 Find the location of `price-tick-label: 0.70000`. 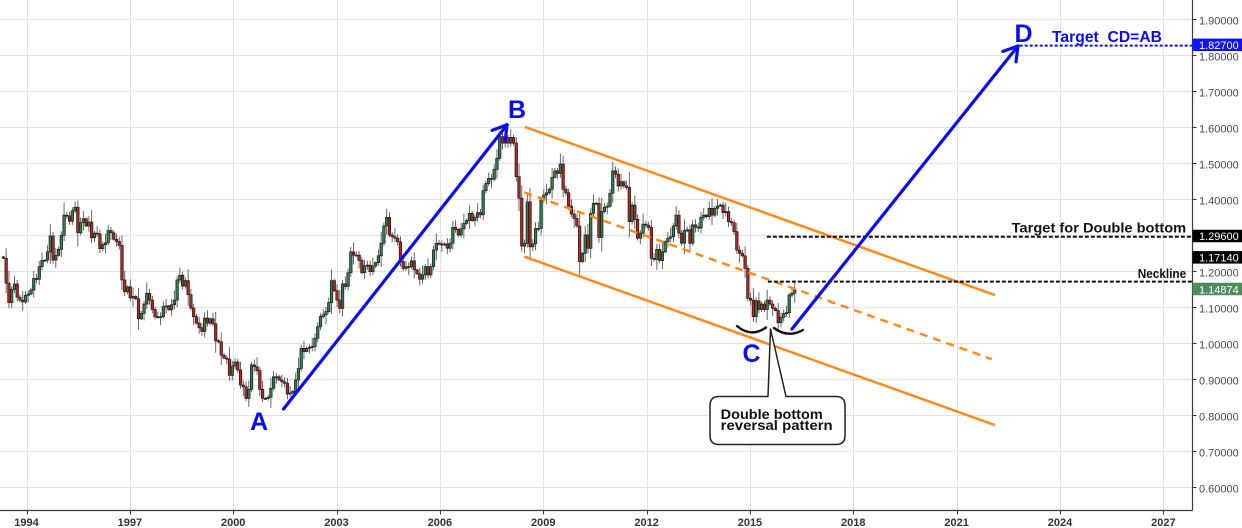

price-tick-label: 0.70000 is located at coordinates (1219, 453).